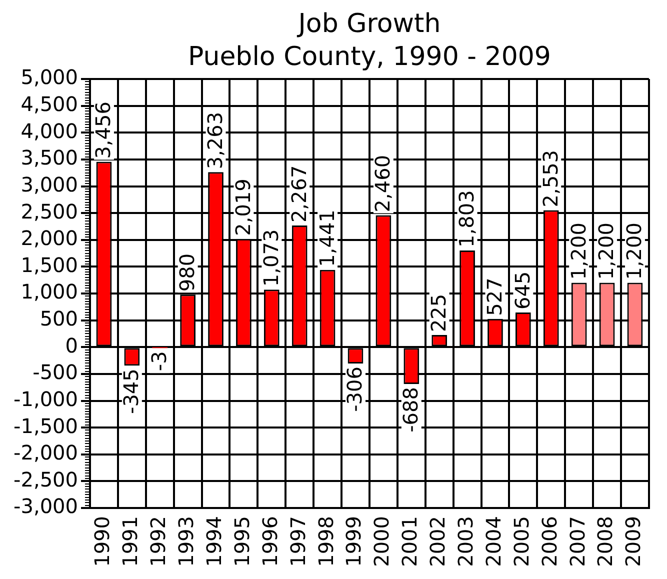  I want to click on data-label: 2,267, so click(298, 194).